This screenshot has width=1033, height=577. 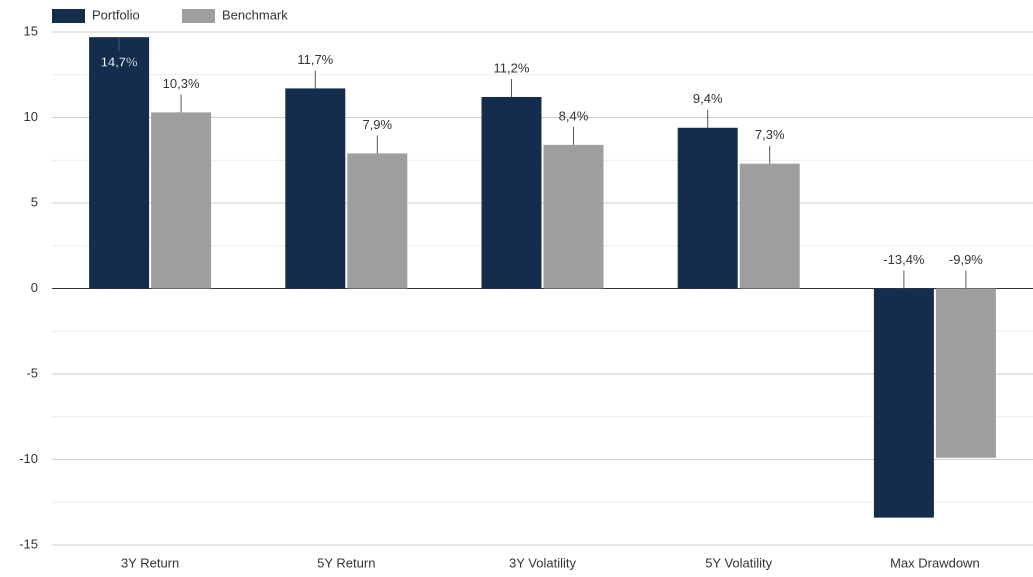 What do you see at coordinates (315, 59) in the screenshot?
I see `value-label: 11,7%` at bounding box center [315, 59].